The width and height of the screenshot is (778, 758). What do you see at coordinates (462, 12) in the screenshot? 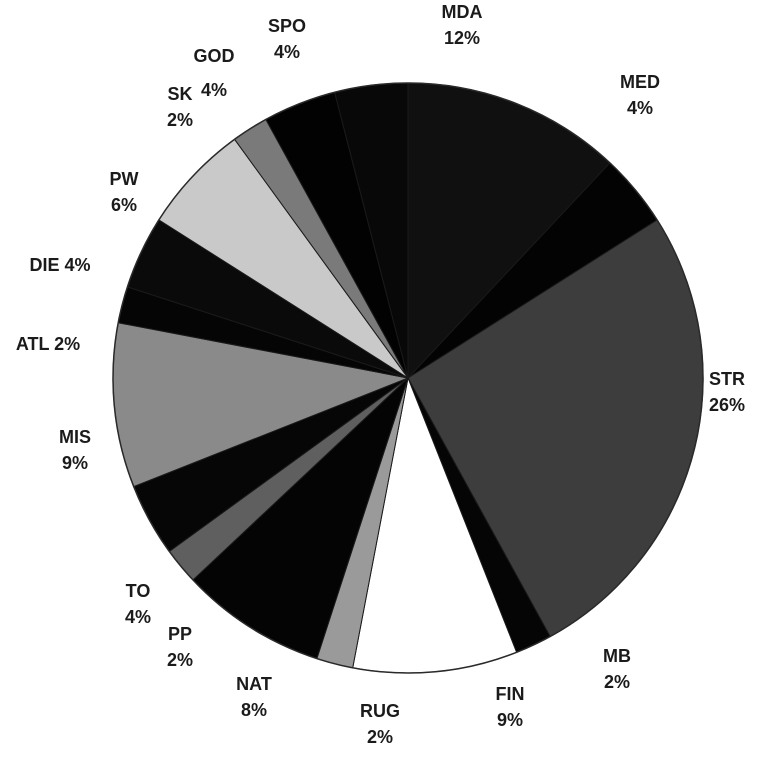
I see `slice-name-mda: MDA` at bounding box center [462, 12].